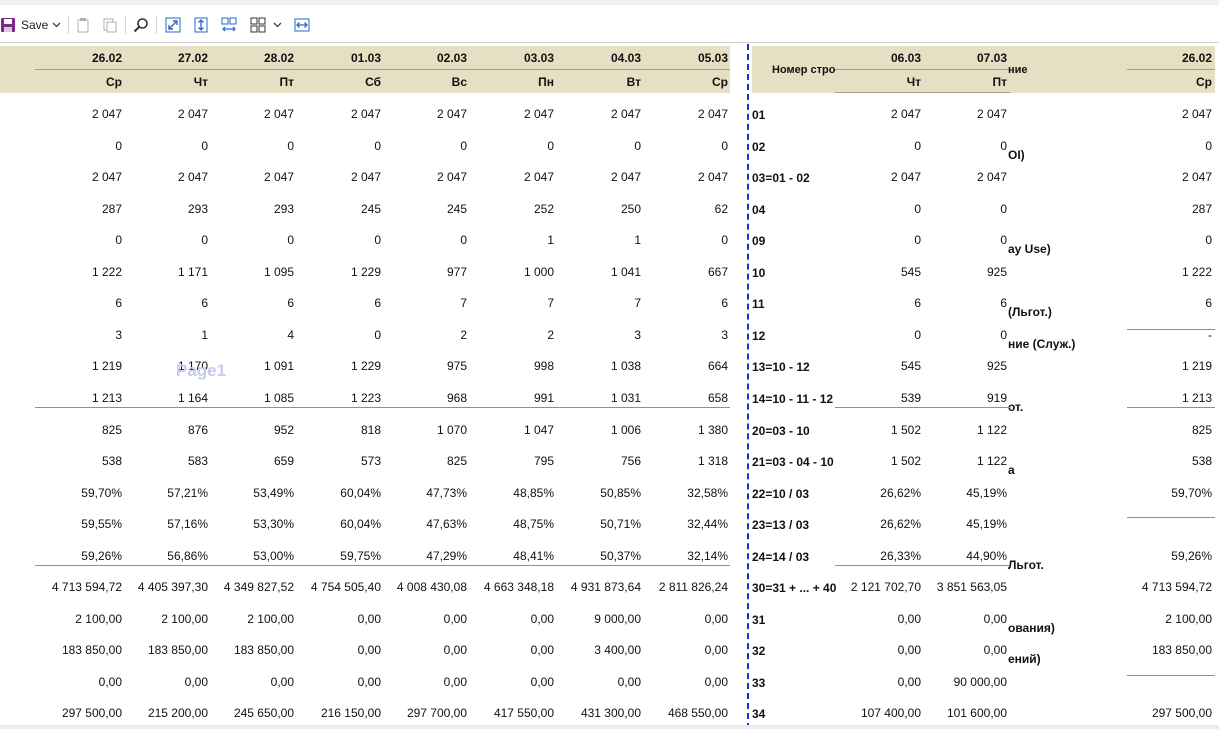 This screenshot has height=729, width=1219. Describe the element at coordinates (446, 493) in the screenshot. I see `table-cell: 47,73%` at that location.